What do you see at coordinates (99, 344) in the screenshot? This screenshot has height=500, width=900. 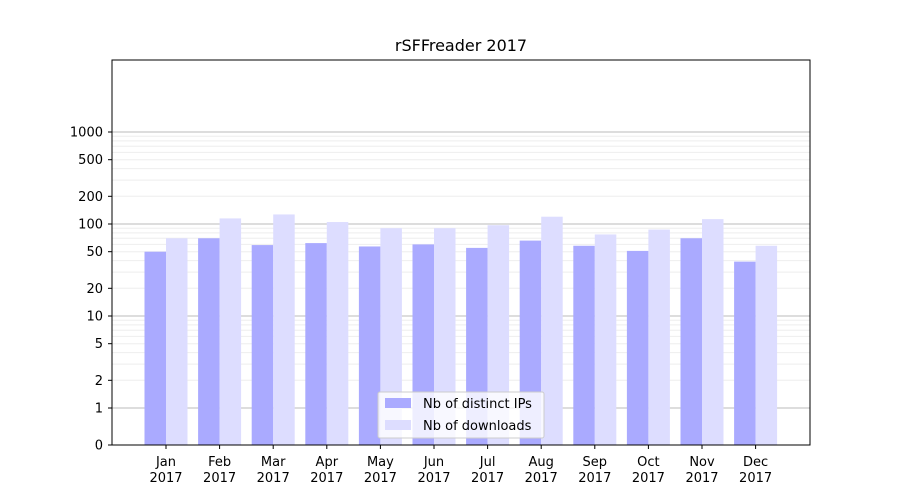 I see `y-tick-label: 5` at bounding box center [99, 344].